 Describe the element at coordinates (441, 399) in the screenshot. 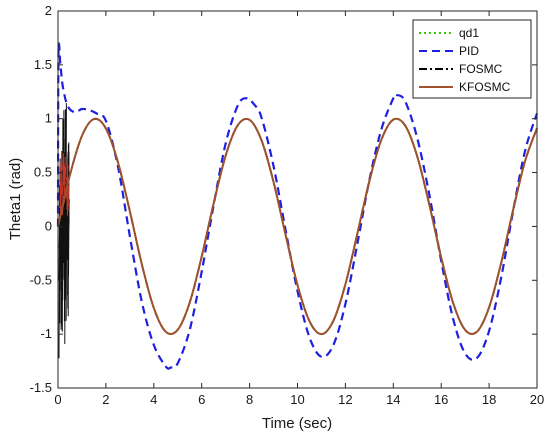

I see `x-tick-label: 16` at that location.